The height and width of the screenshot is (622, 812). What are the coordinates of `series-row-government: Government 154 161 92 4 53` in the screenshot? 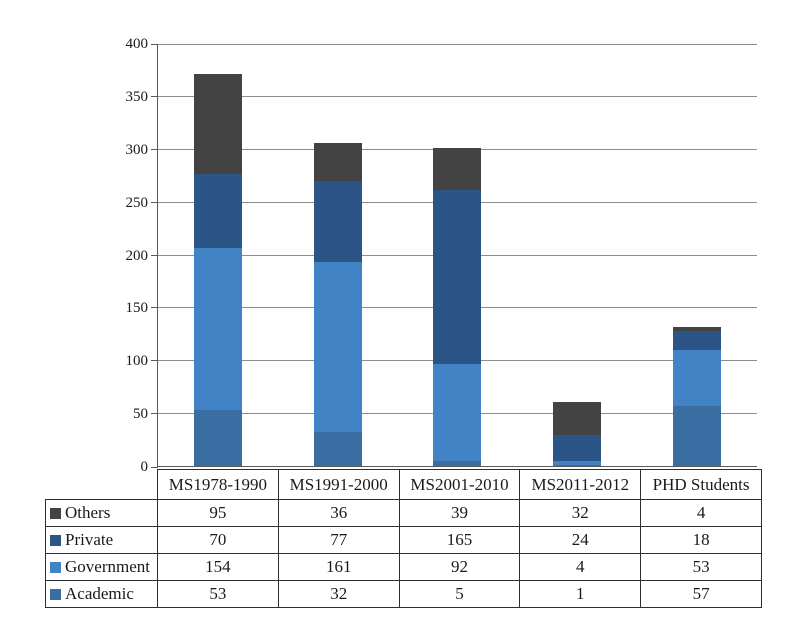 It's located at (403, 567).